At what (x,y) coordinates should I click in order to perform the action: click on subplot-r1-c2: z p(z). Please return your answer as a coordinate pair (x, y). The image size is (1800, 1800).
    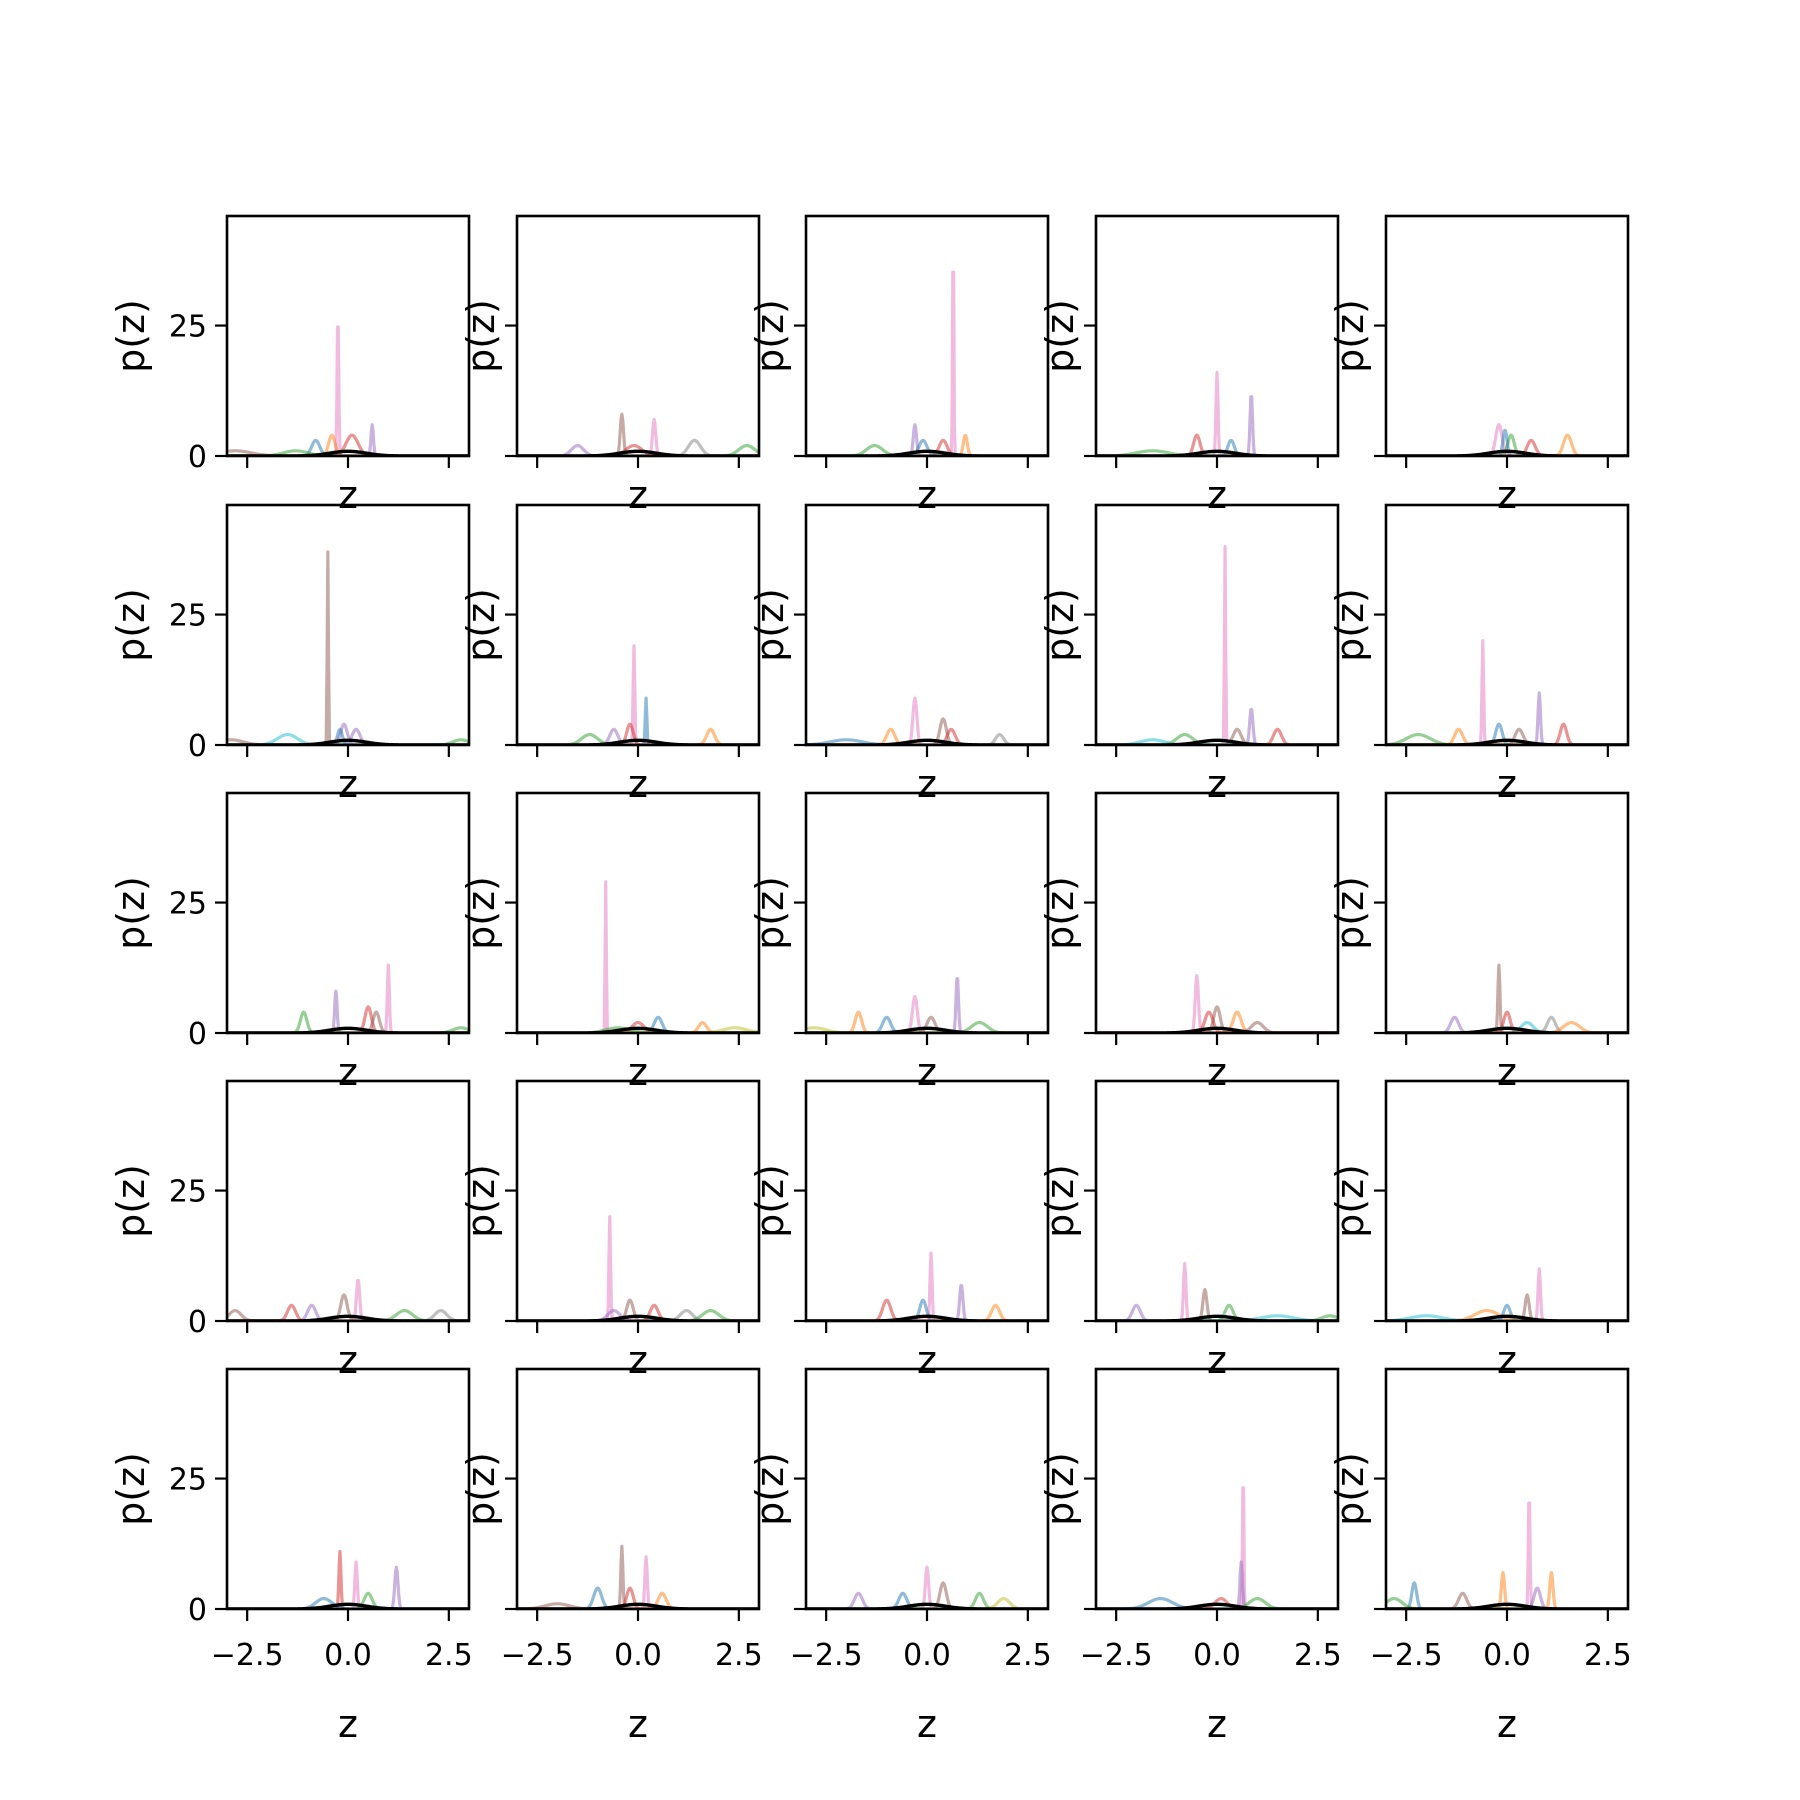
    Looking at the image, I should click on (899, 654).